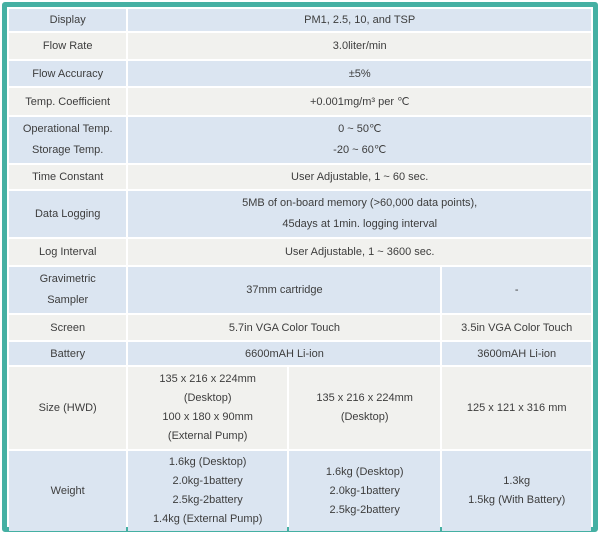  What do you see at coordinates (516, 327) in the screenshot?
I see `row-value: 3.5in VGA Color Touch` at bounding box center [516, 327].